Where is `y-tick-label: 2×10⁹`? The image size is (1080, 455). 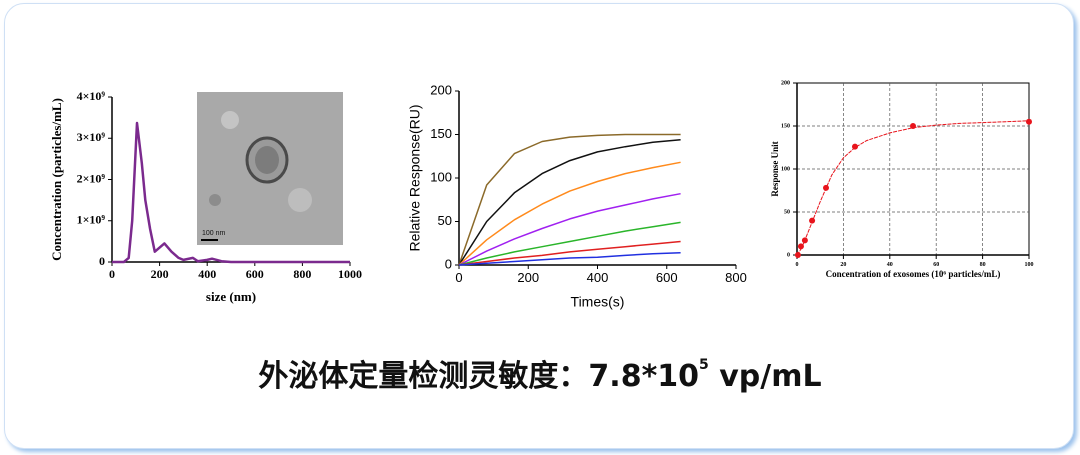 y-tick-label: 2×10⁹ is located at coordinates (91, 178).